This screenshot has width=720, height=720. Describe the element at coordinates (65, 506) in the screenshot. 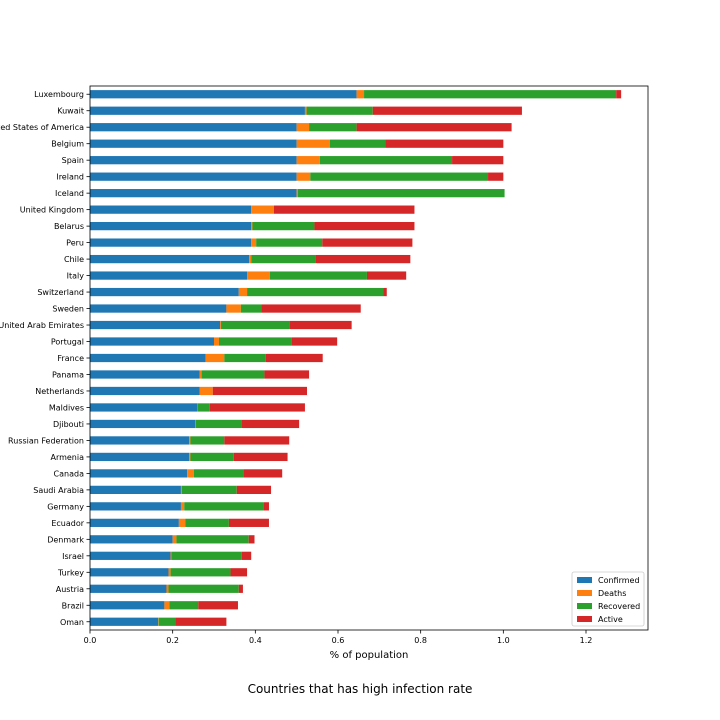

I see `y-tick-label: Germany` at that location.